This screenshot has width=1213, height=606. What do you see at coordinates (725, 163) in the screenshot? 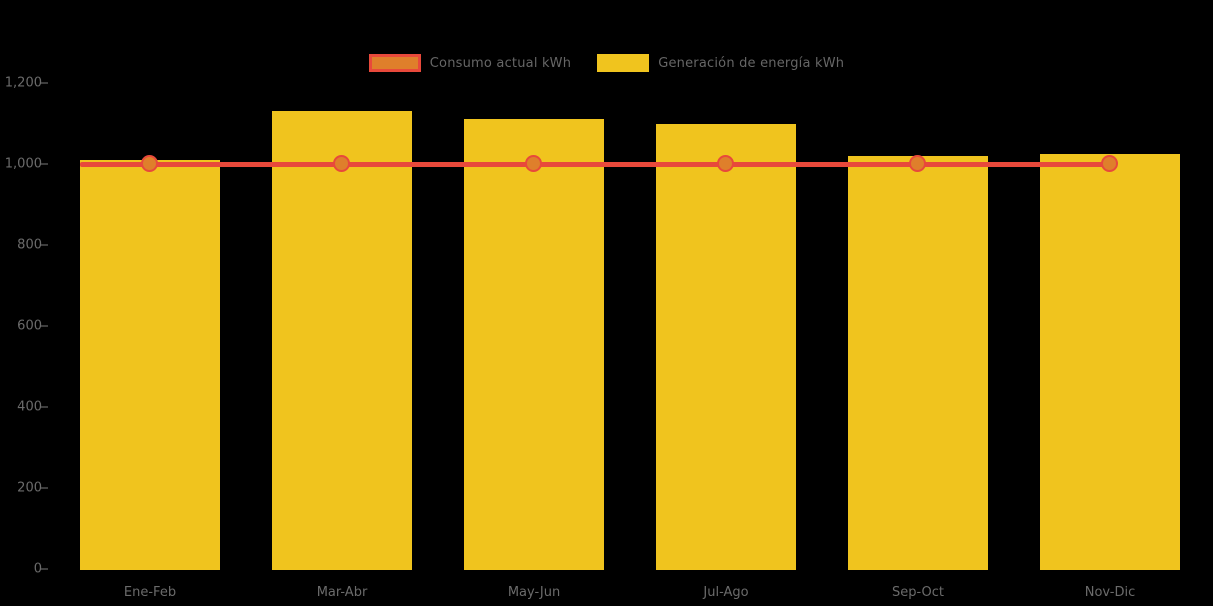
I see `consumption-marker-jul-ago` at bounding box center [725, 163].